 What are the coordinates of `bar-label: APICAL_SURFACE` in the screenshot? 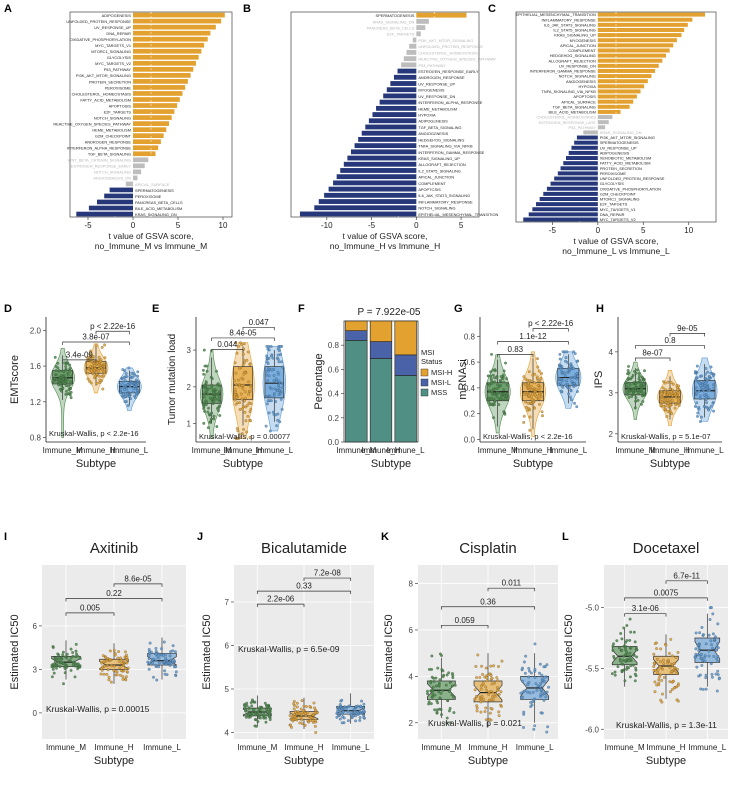 It's located at (578, 101).